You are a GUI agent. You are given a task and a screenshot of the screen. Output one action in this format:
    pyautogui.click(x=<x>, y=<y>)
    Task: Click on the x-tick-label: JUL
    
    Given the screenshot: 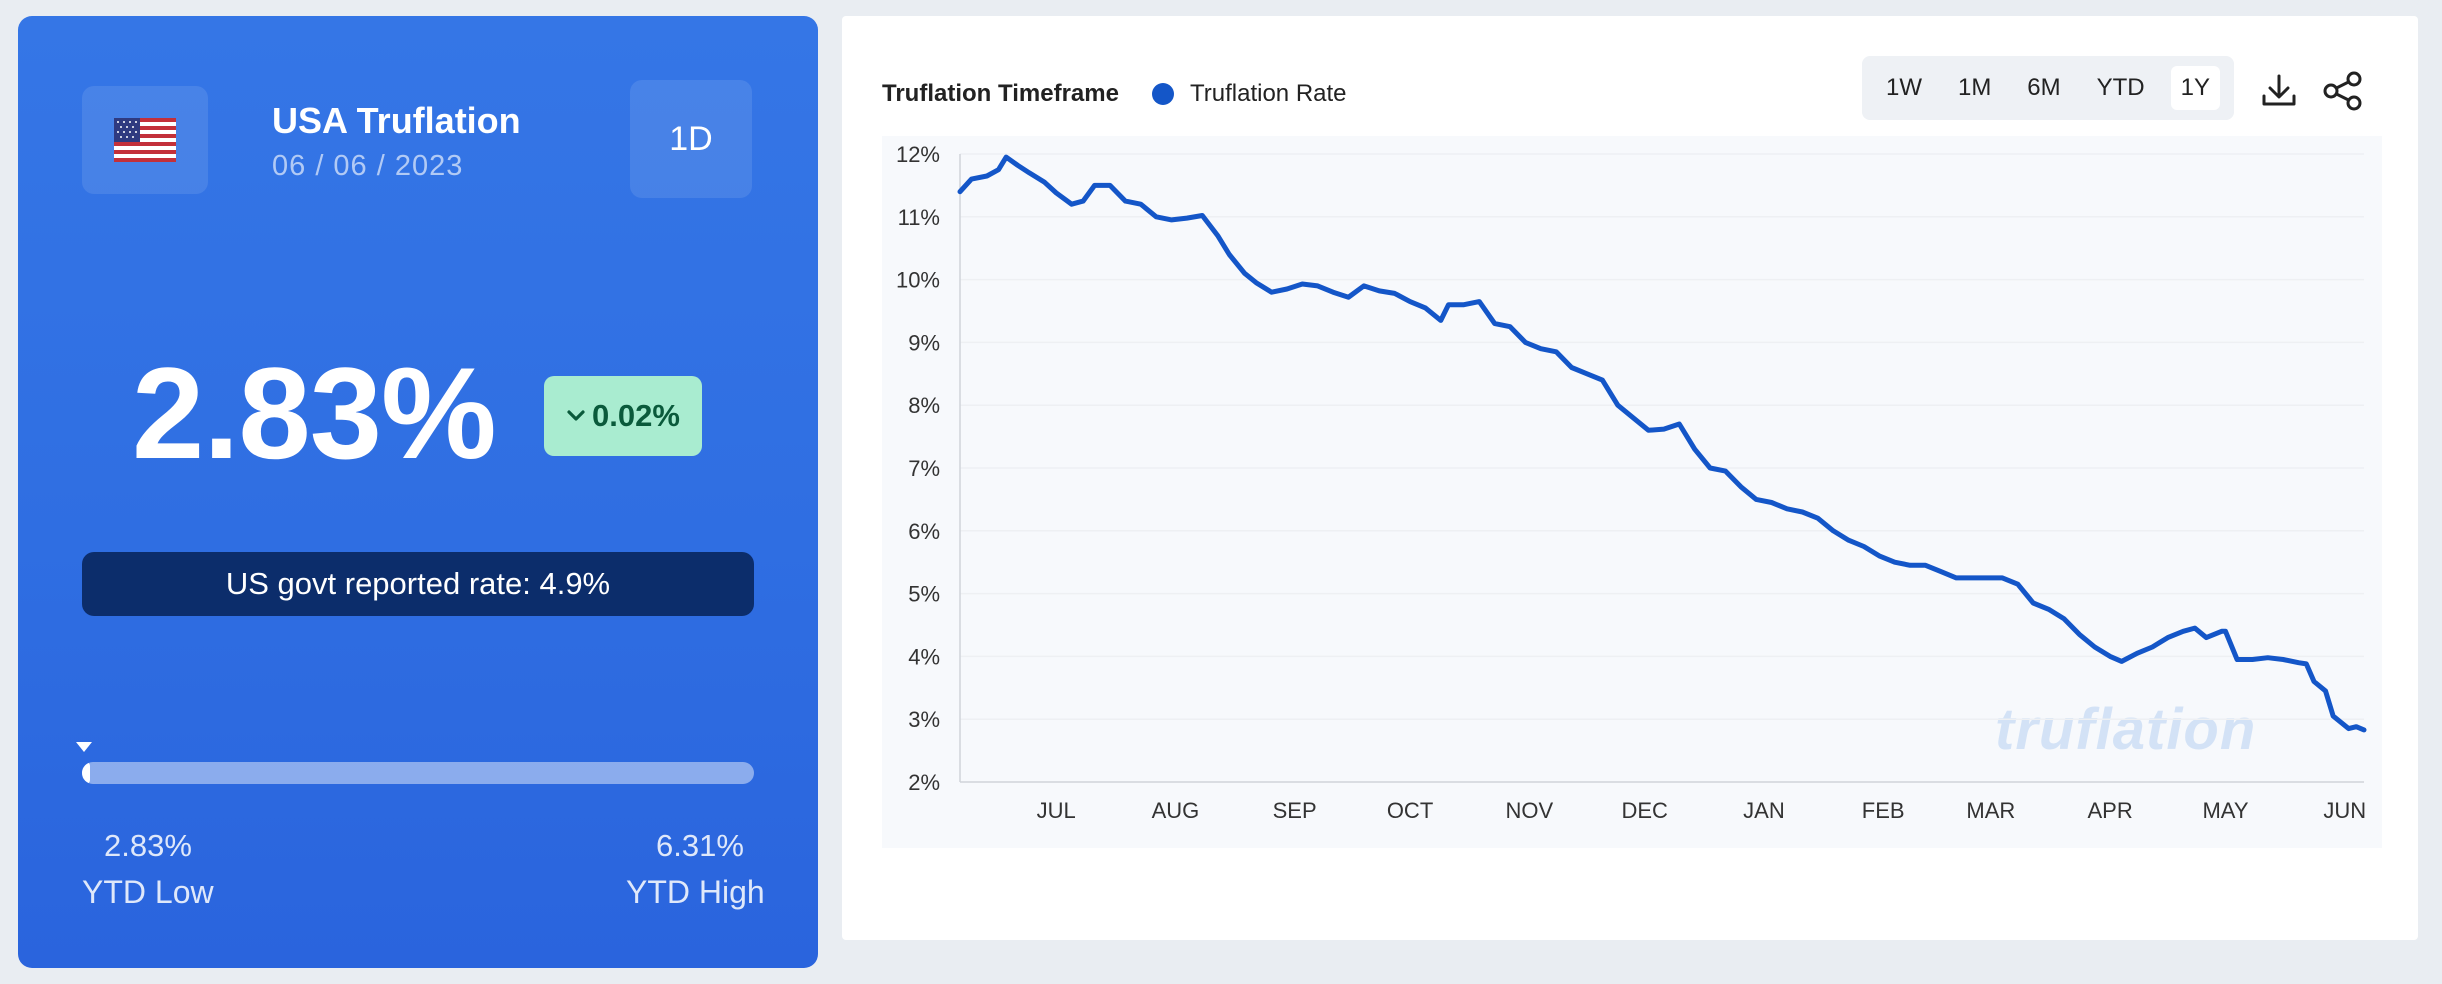 What is the action you would take?
    pyautogui.click(x=1056, y=810)
    